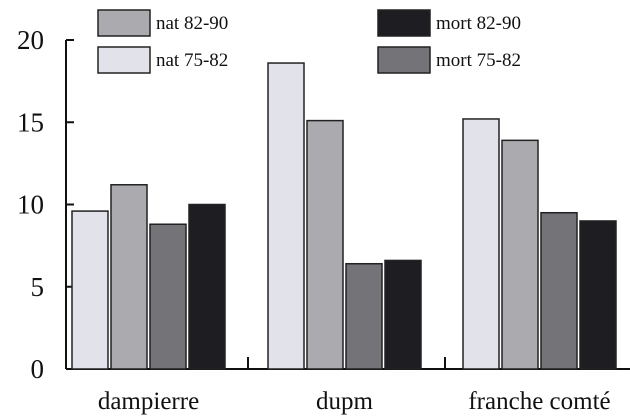  What do you see at coordinates (148, 401) in the screenshot?
I see `category-label: dampierre` at bounding box center [148, 401].